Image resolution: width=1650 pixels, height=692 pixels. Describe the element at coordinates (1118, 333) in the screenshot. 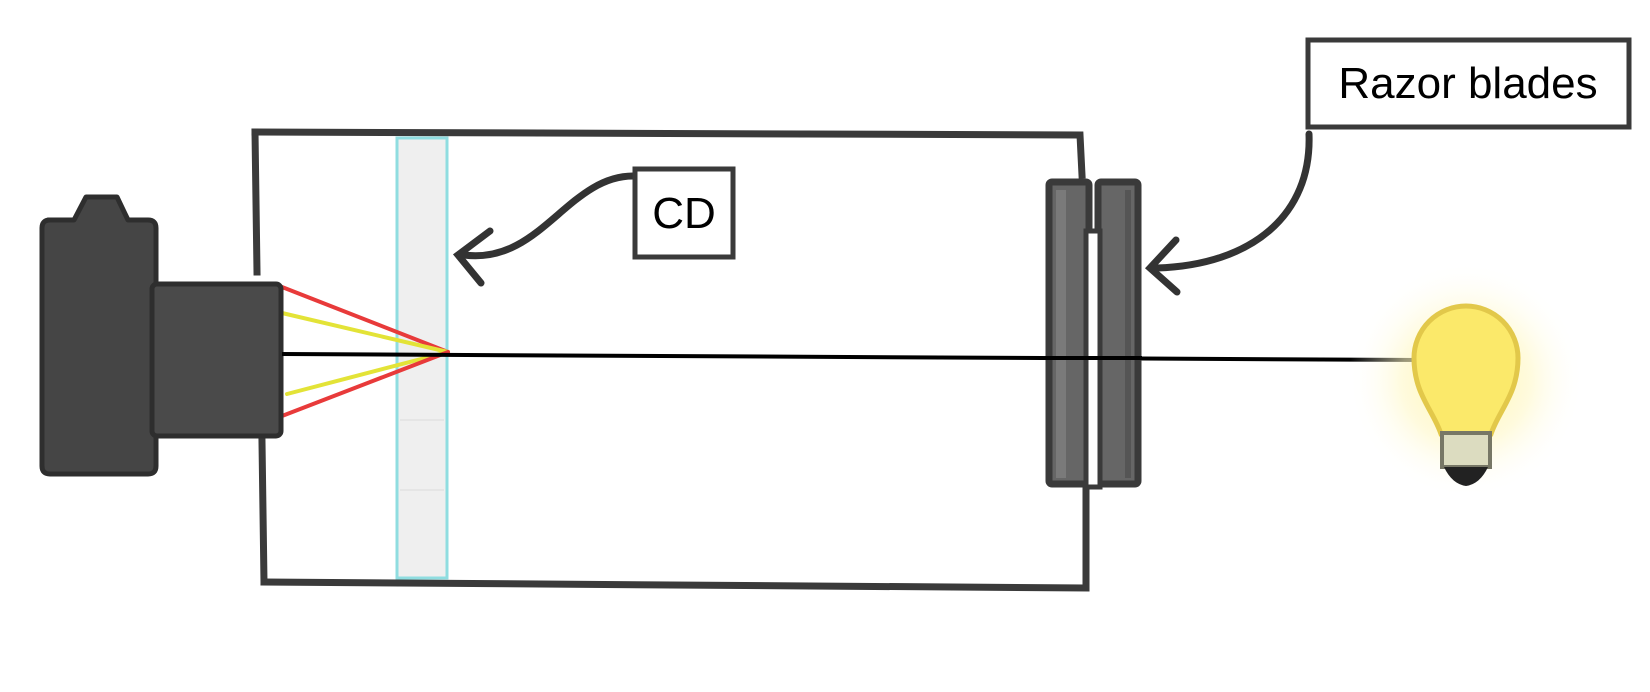

I see `razor-blade-right` at that location.